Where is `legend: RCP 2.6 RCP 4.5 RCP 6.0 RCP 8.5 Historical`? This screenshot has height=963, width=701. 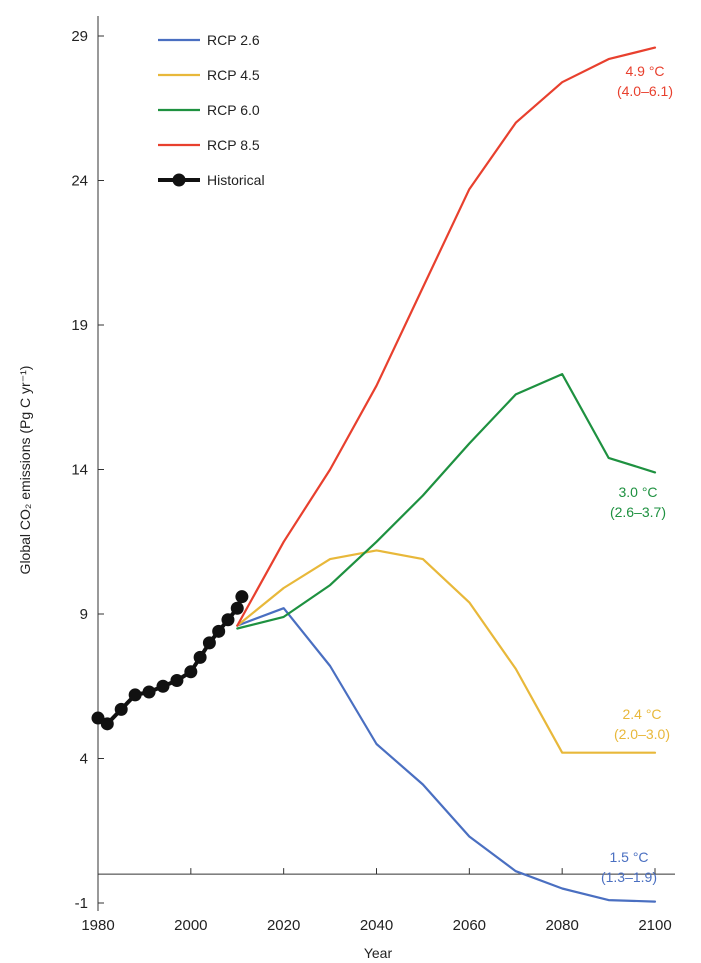 legend: RCP 2.6 RCP 4.5 RCP 6.0 RCP 8.5 Historical is located at coordinates (211, 110).